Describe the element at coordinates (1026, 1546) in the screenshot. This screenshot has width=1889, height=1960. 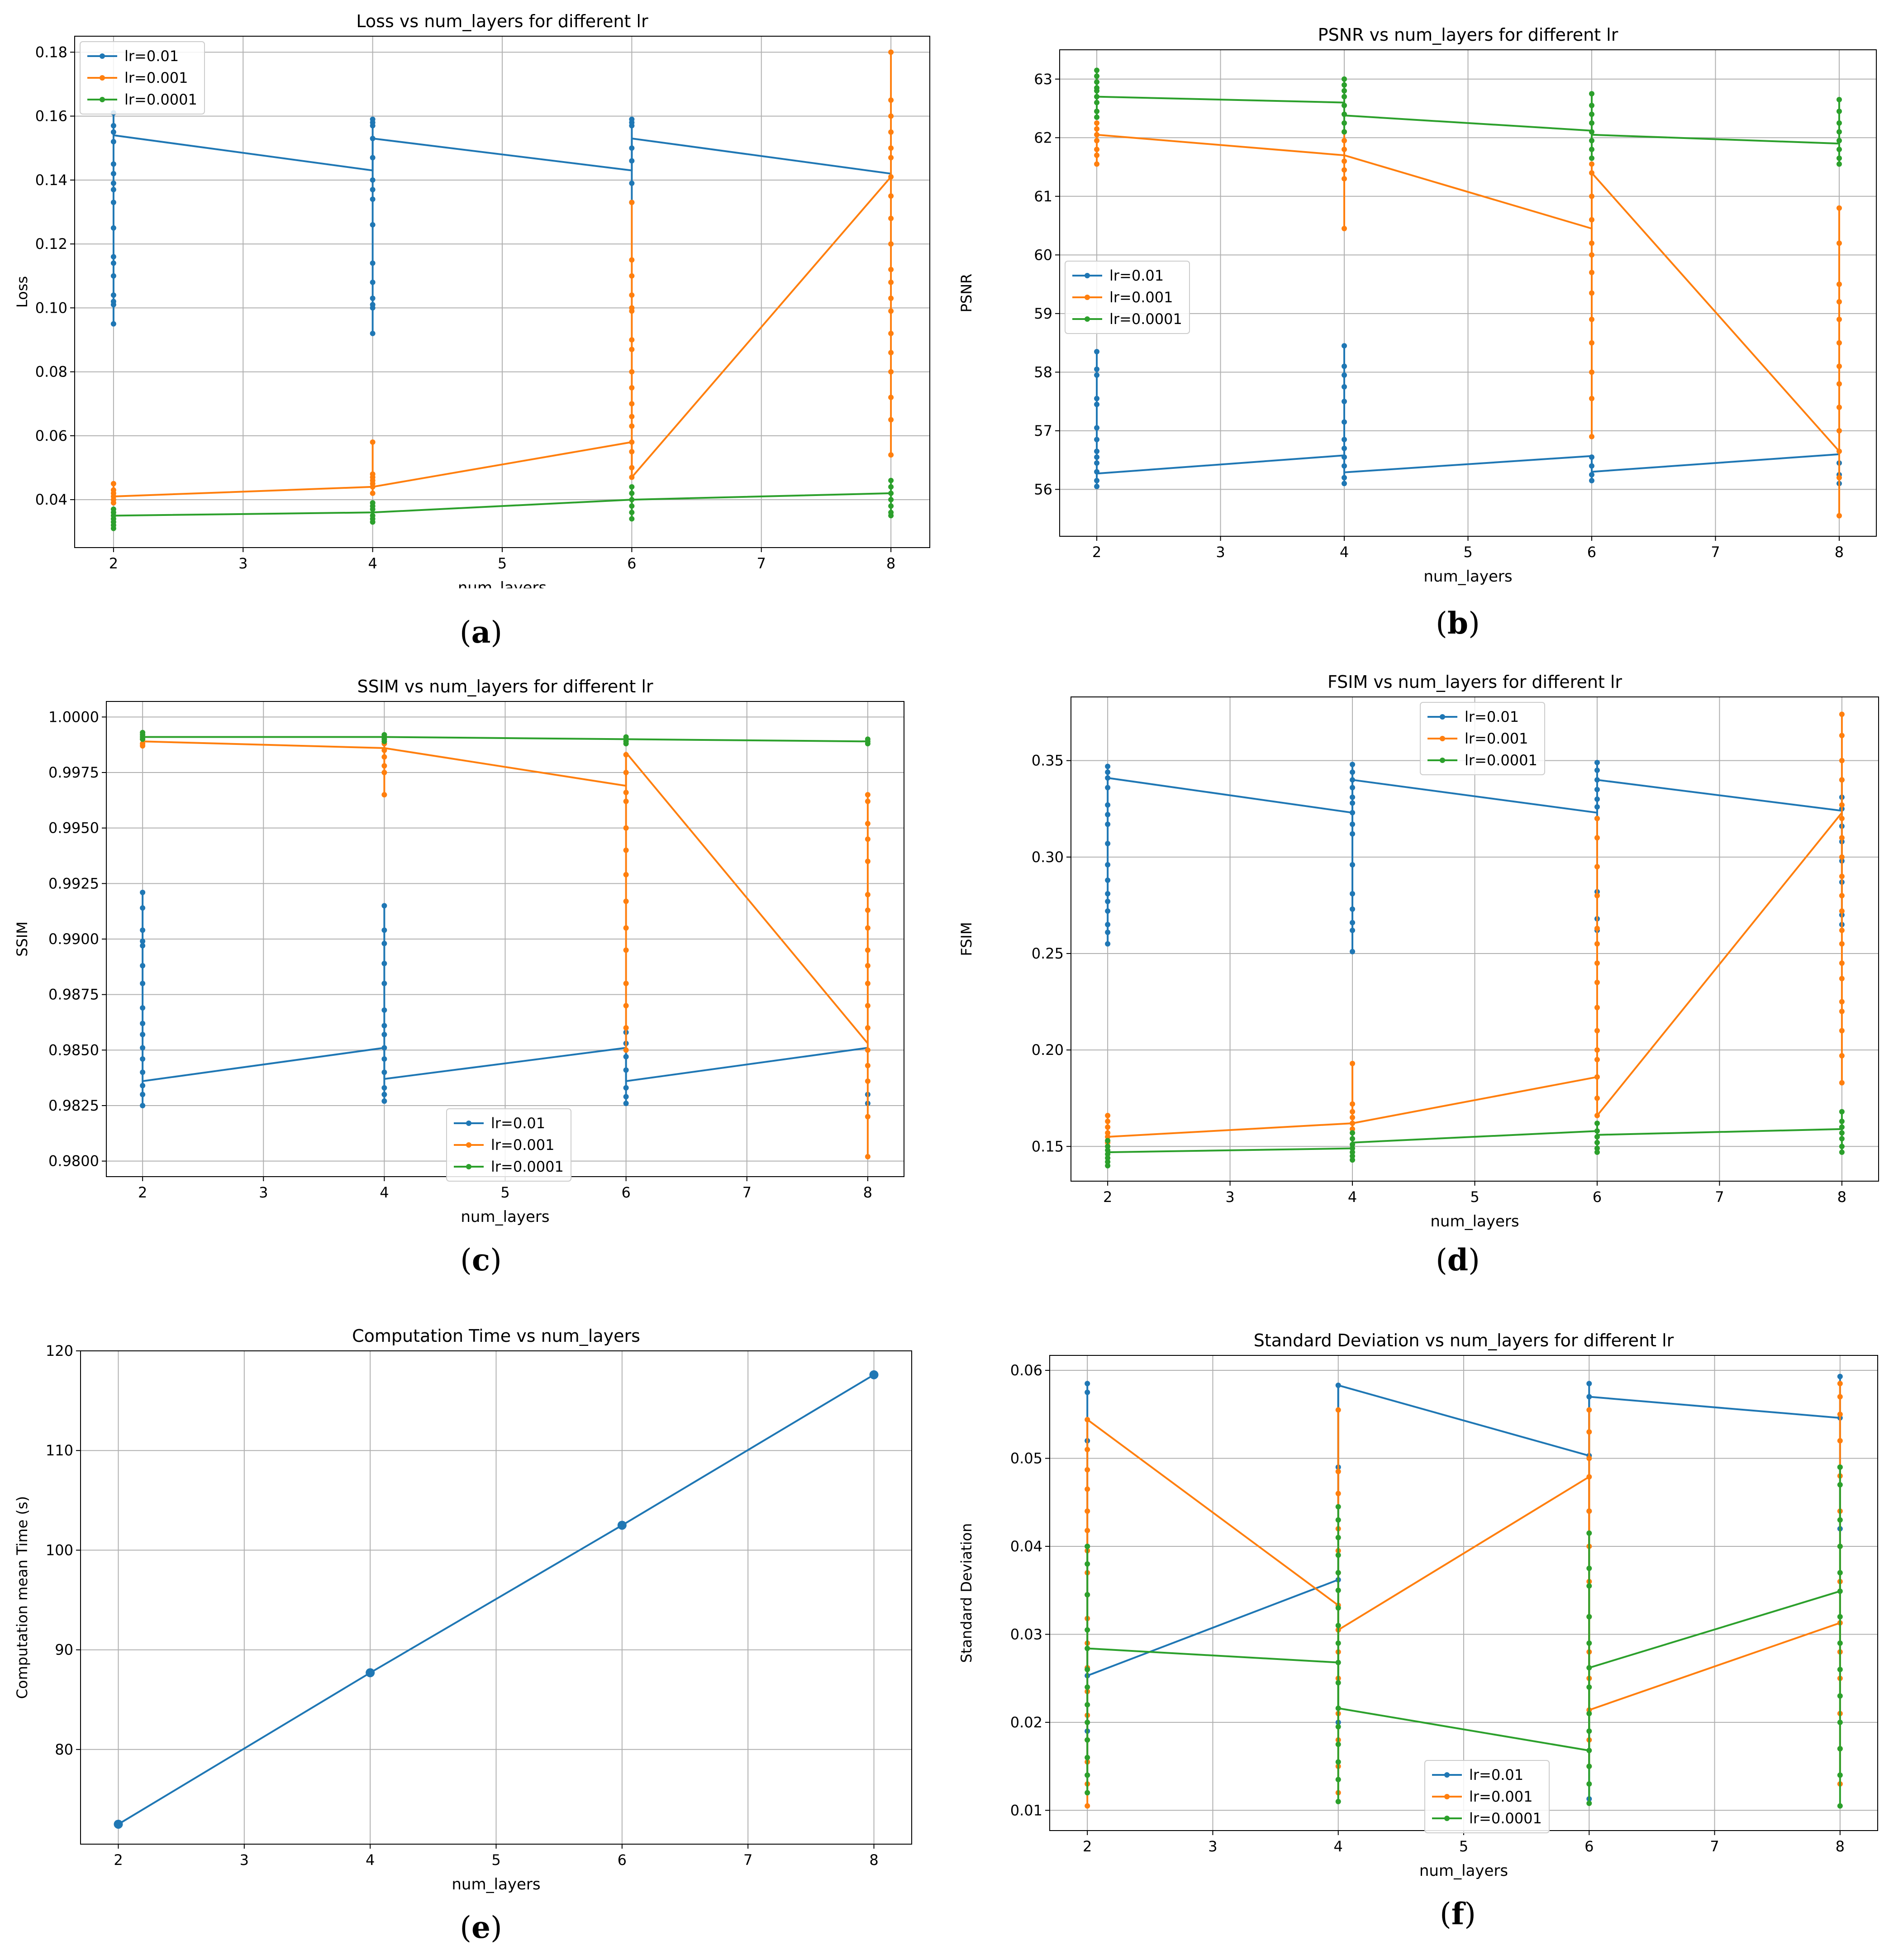
I see `y-tick-label: 0.04` at that location.